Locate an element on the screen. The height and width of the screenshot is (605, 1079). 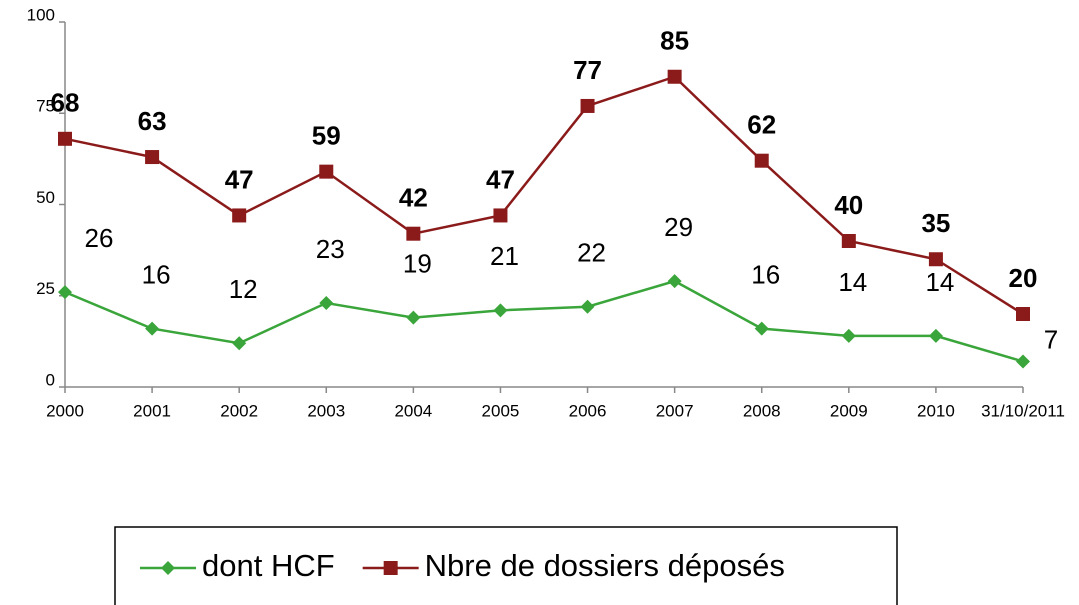
y-tick-label: 75 is located at coordinates (45, 106).